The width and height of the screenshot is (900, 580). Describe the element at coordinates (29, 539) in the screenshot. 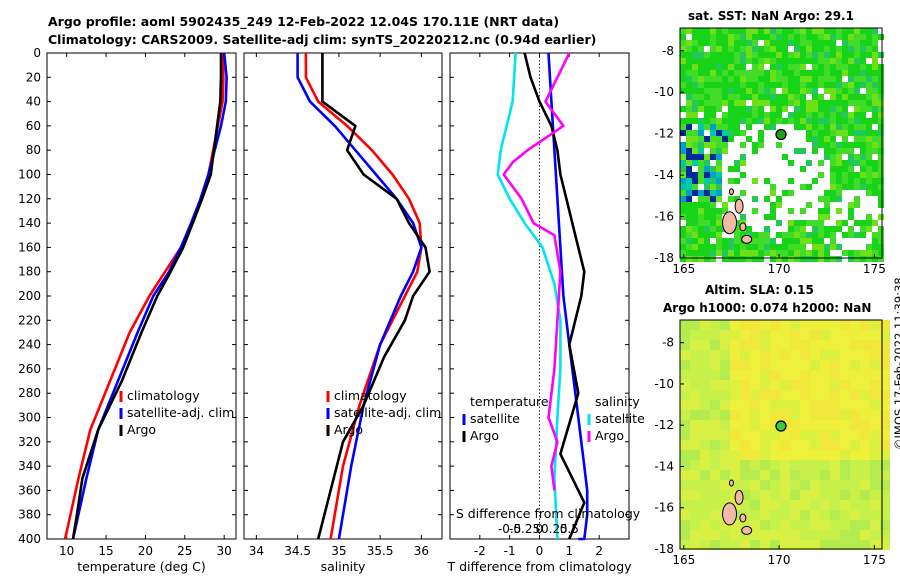

I see `y-tick-label: 400` at that location.